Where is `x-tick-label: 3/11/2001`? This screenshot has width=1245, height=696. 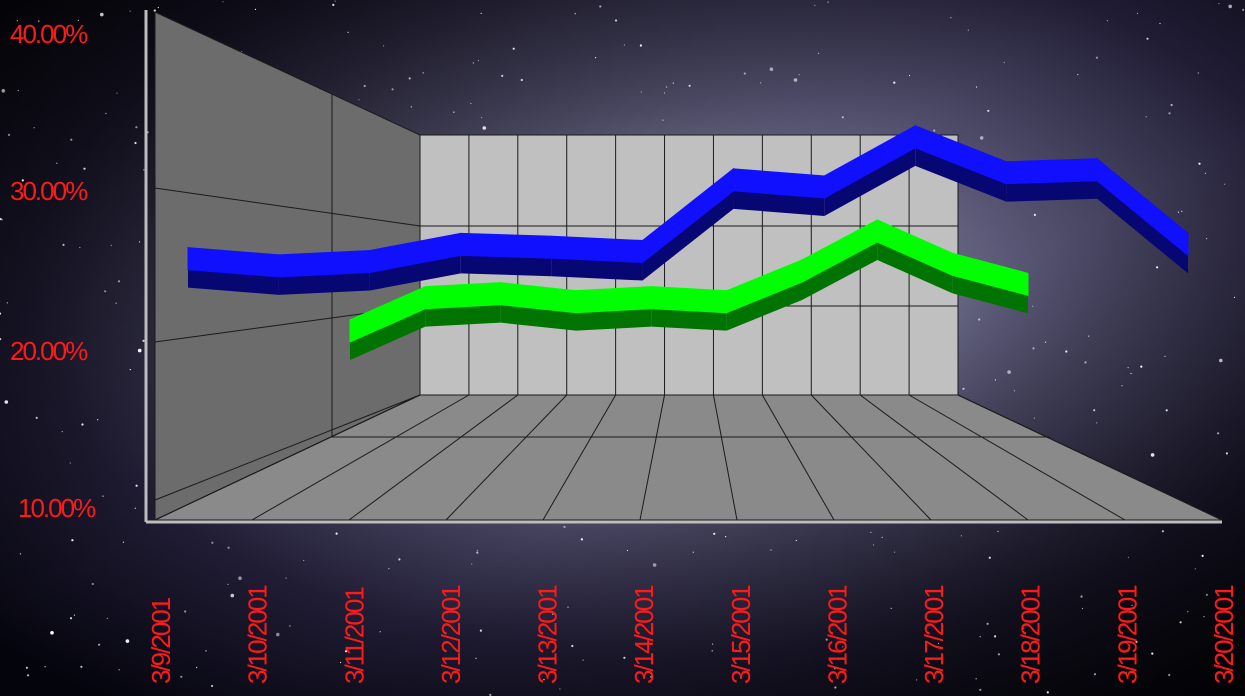 x-tick-label: 3/11/2001 is located at coordinates (354, 635).